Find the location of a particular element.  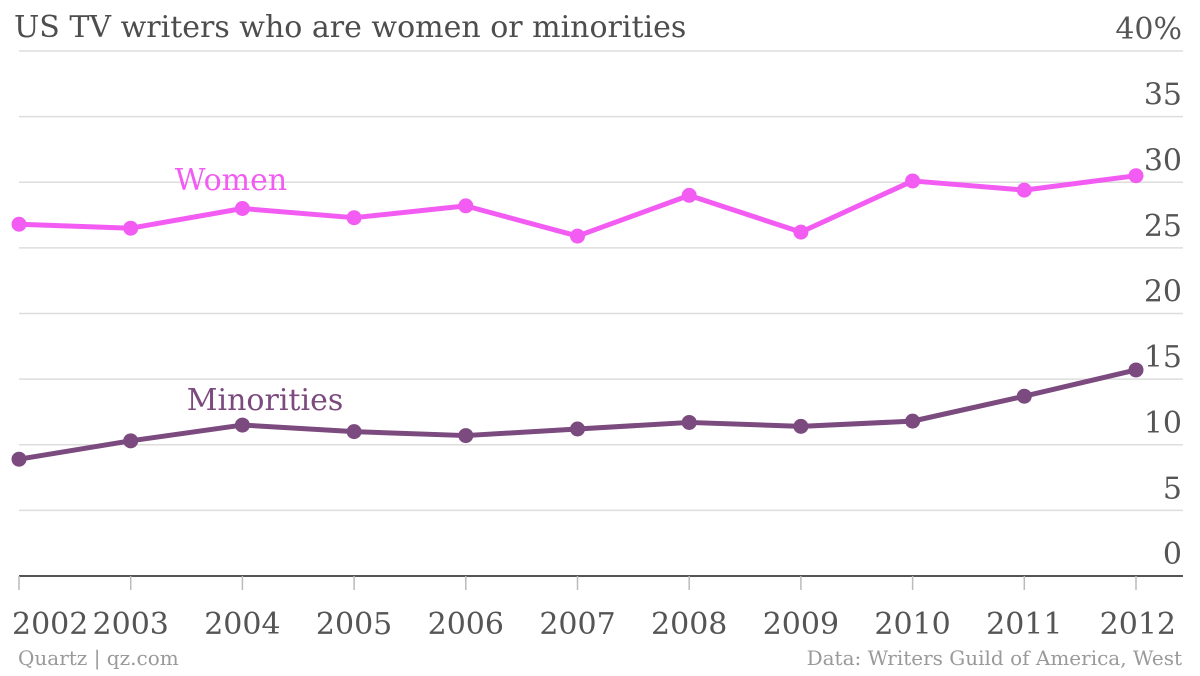

x-tick-label: 2011 is located at coordinates (1024, 624).